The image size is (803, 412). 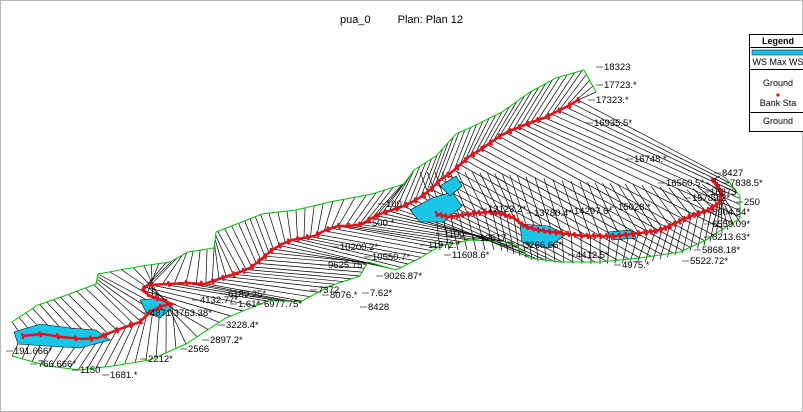 What do you see at coordinates (106, 327) in the screenshot?
I see `cross-section-line` at bounding box center [106, 327].